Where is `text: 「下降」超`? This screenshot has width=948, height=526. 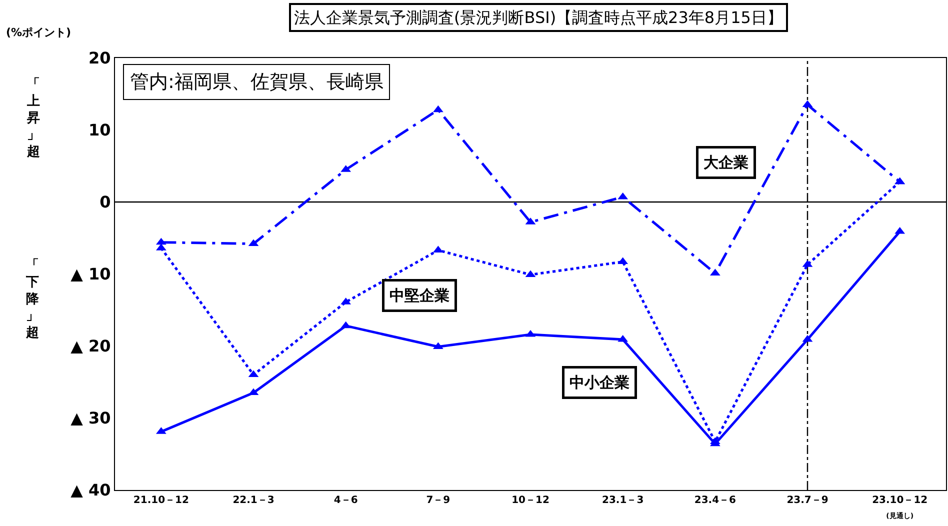
text: 「下降」超 is located at coordinates (32, 299).